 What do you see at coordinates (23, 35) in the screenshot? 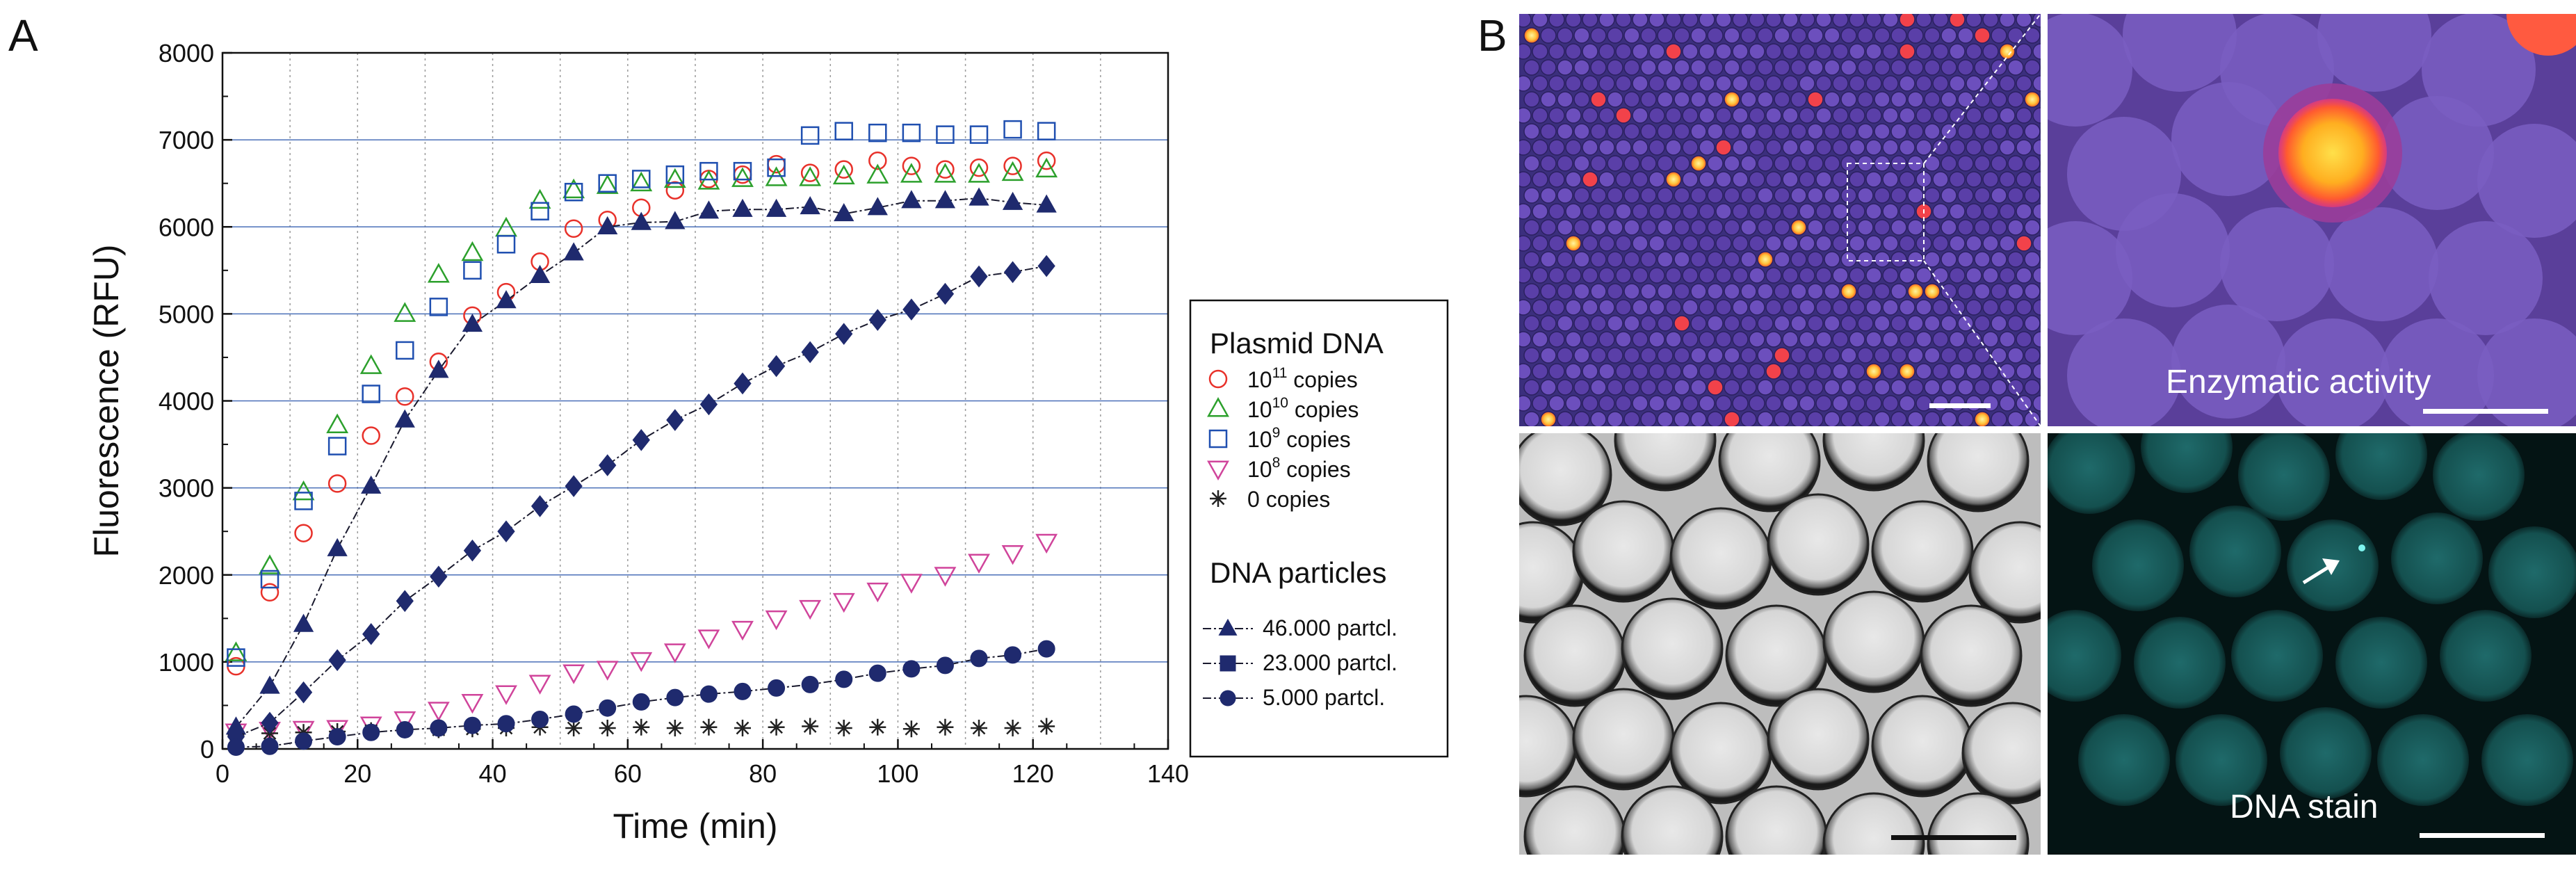
I see `panel-label-a: A` at bounding box center [23, 35].